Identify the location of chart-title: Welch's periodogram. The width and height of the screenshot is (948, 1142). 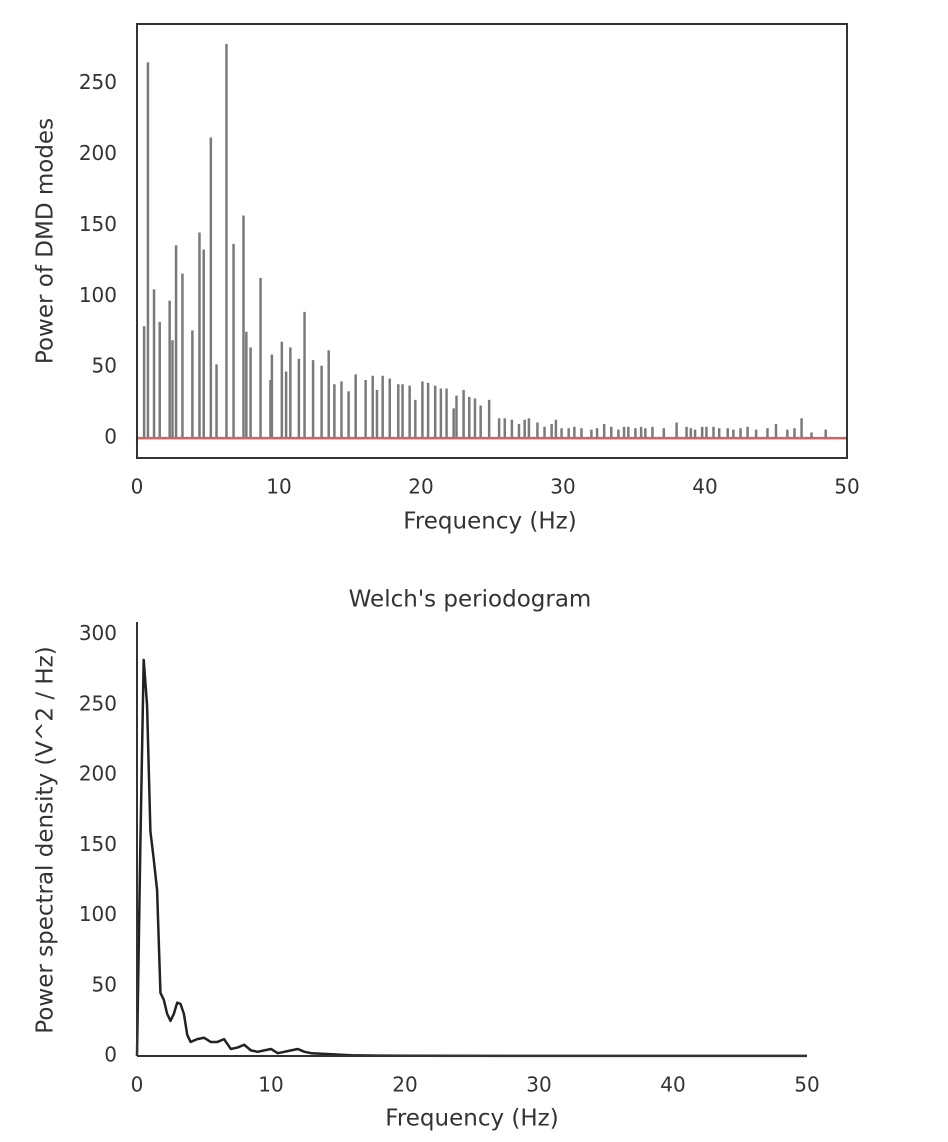
(470, 600).